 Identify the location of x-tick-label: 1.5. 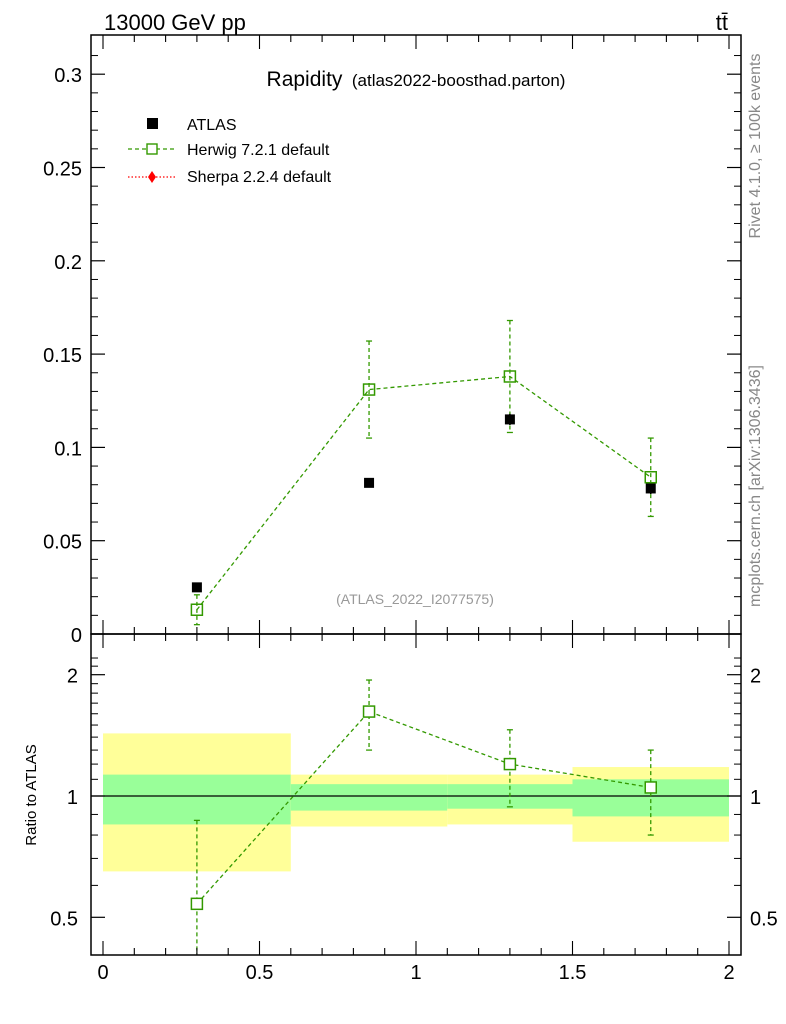
(573, 973).